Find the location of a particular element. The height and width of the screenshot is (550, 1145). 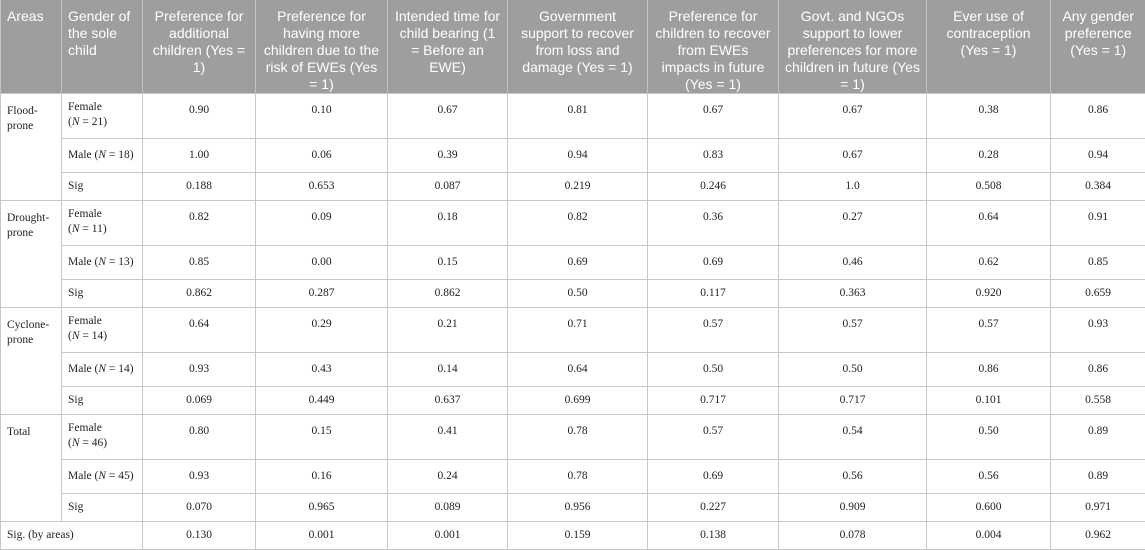

value-cell: 0.188 is located at coordinates (199, 187).